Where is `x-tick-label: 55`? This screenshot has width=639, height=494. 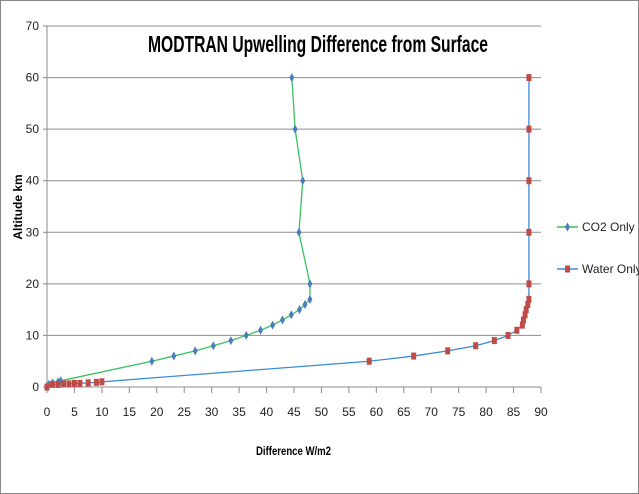 x-tick-label: 55 is located at coordinates (349, 412).